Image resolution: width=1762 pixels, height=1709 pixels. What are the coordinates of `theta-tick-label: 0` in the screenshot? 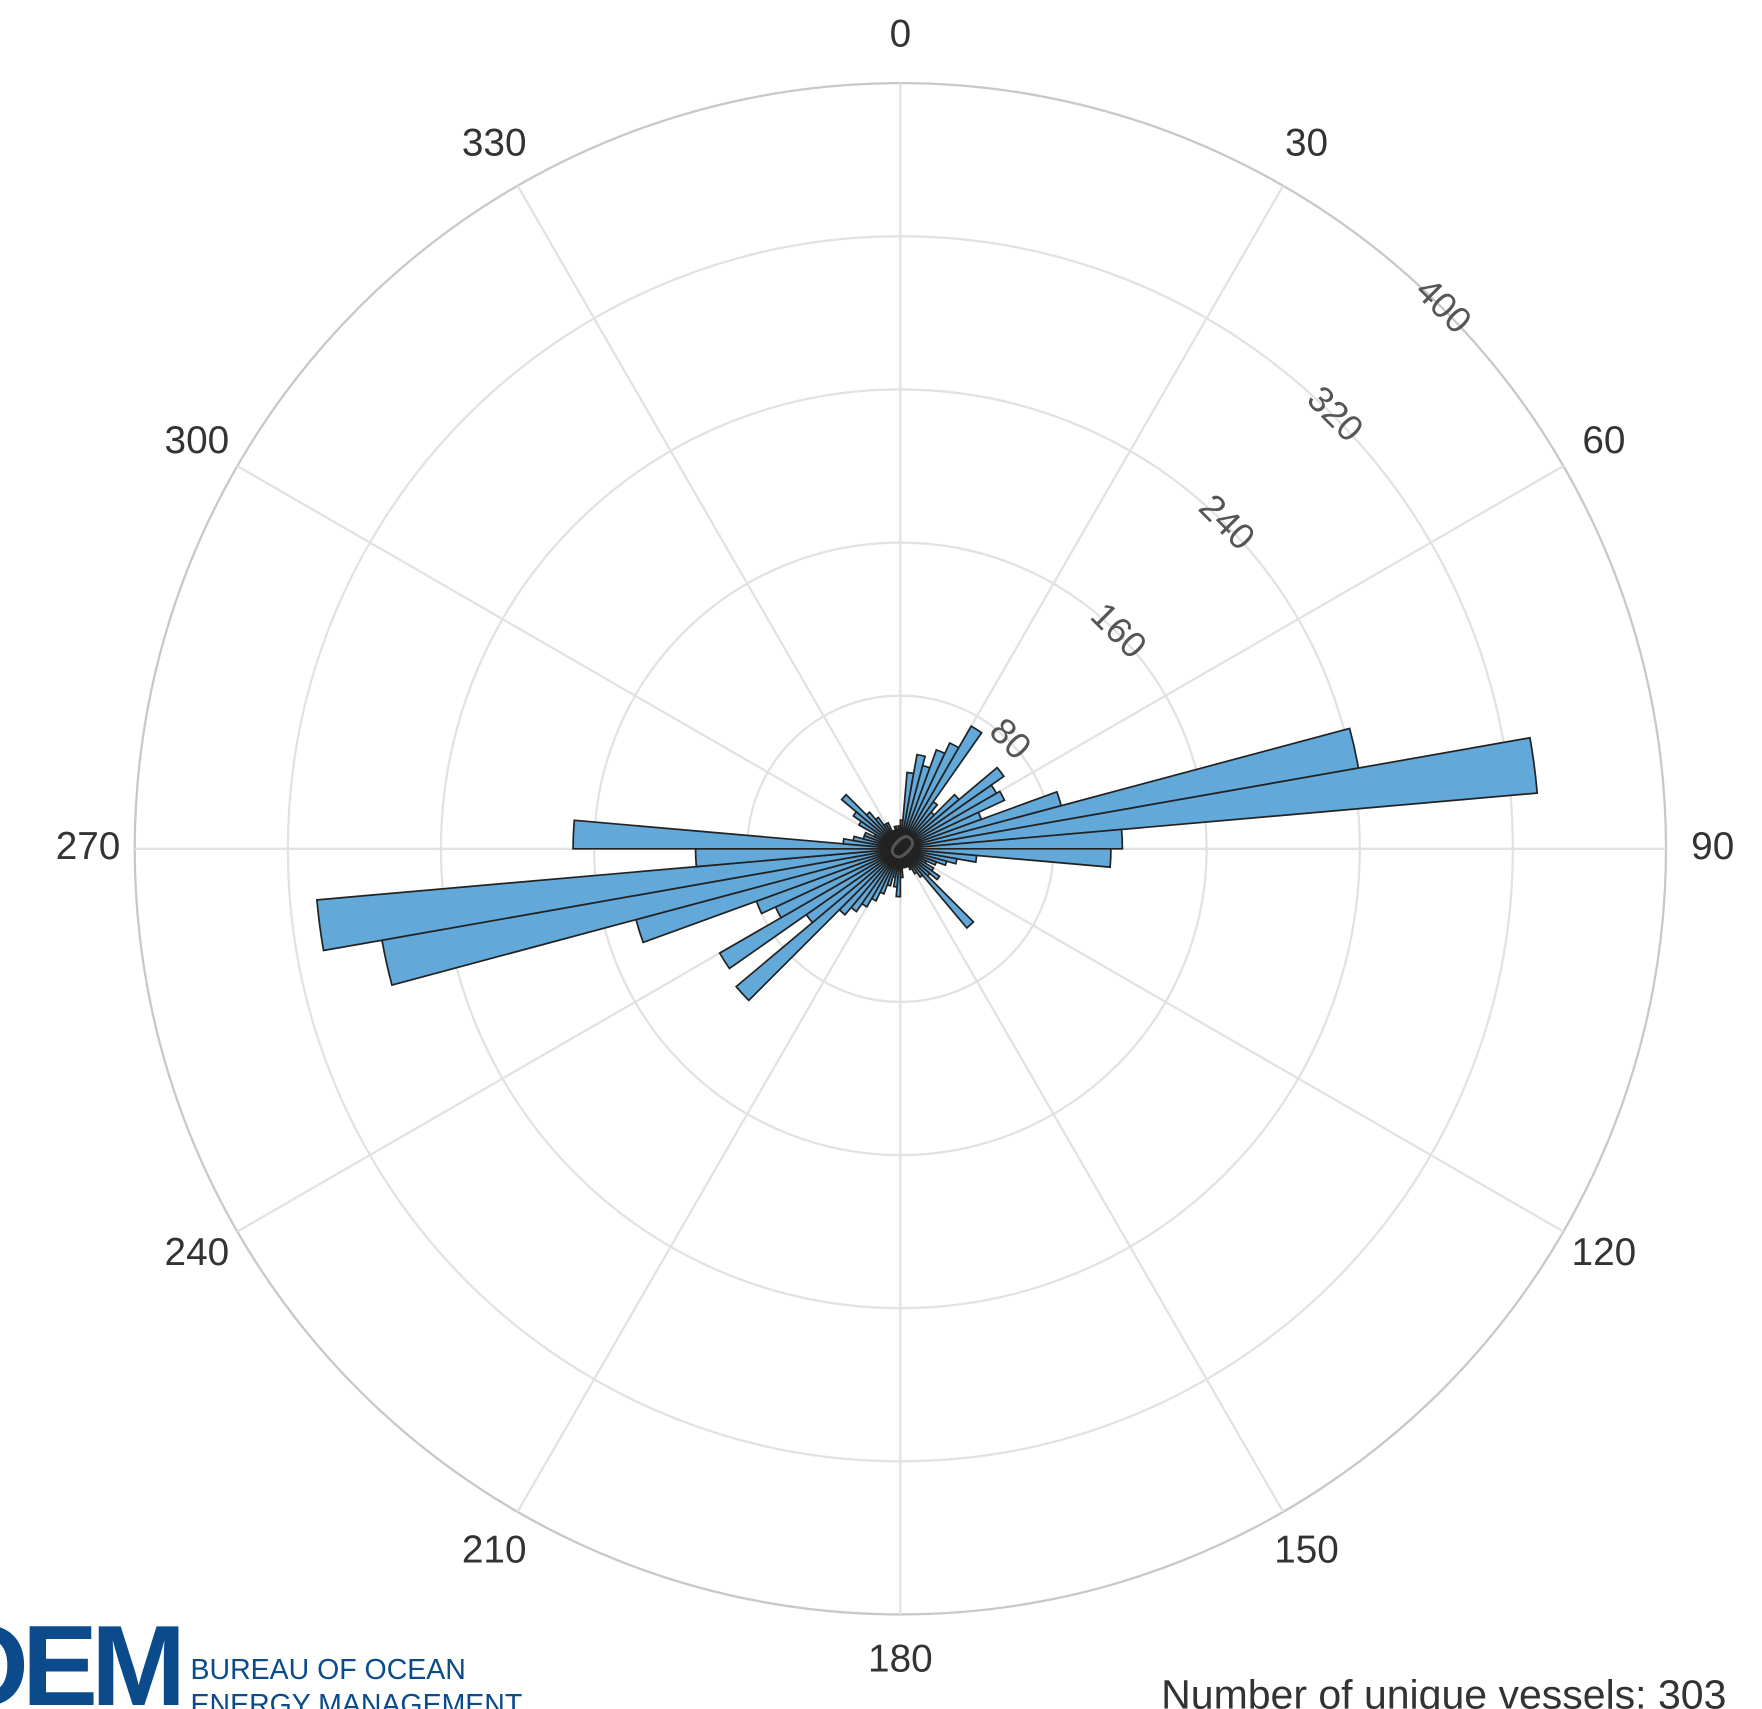 It's located at (901, 34).